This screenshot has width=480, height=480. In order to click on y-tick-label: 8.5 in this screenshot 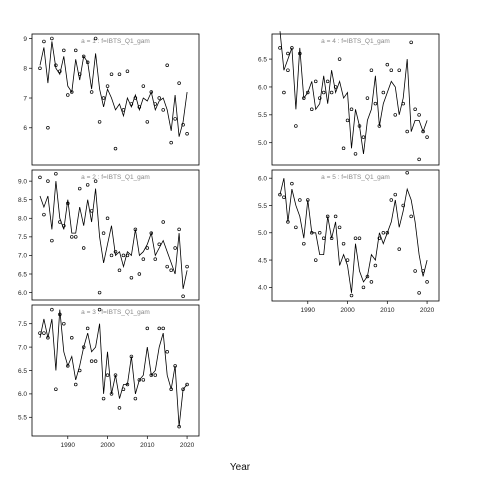, I will do `click(22, 200)`.